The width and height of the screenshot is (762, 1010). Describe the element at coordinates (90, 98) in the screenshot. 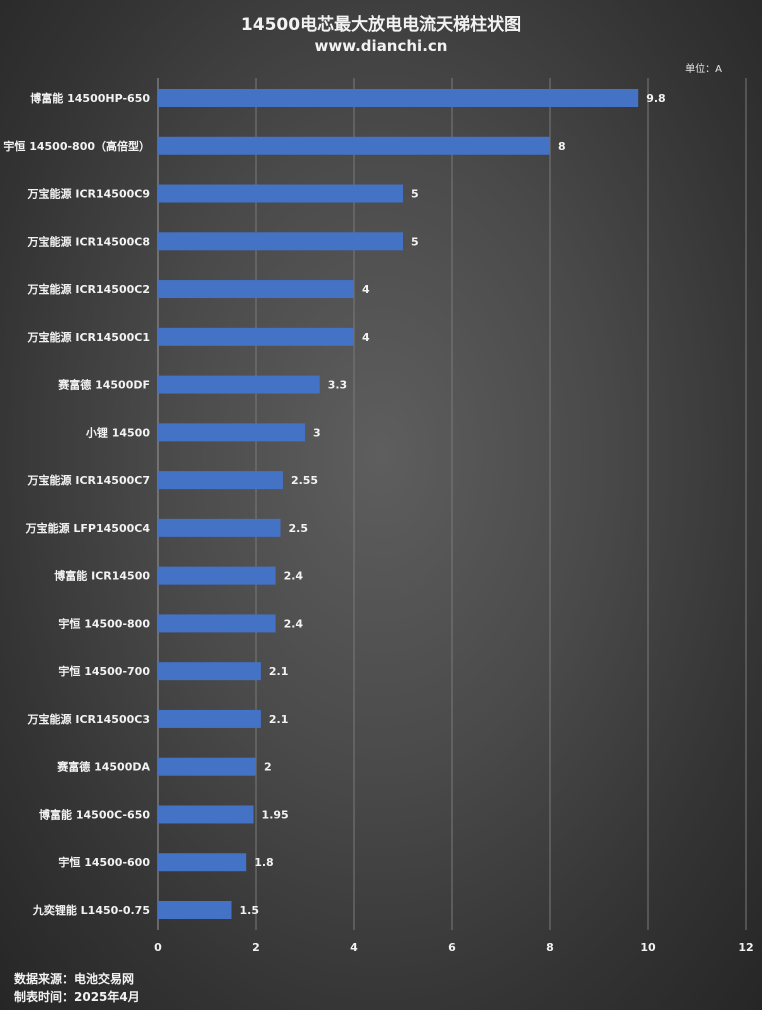

I see `category-label-0: 博富能 14500HP-650` at that location.